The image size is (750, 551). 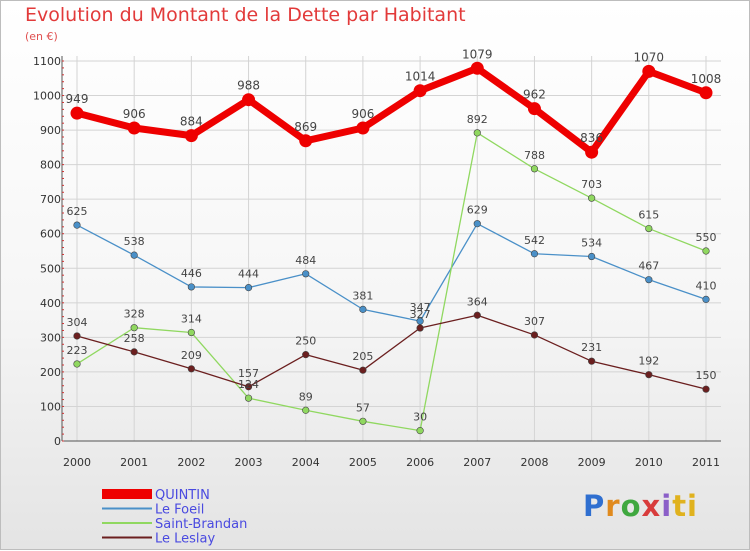 I want to click on y-tick-label: 300, so click(x=50, y=337).